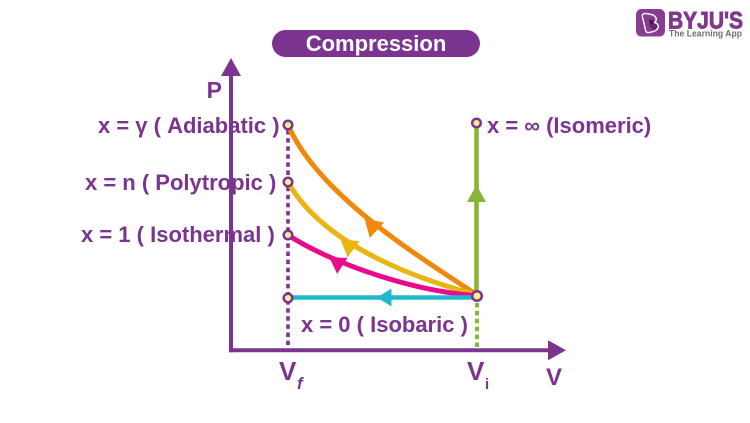 This screenshot has height=423, width=750. I want to click on svg-text: x = n ( Polytropic ), so click(180, 182).